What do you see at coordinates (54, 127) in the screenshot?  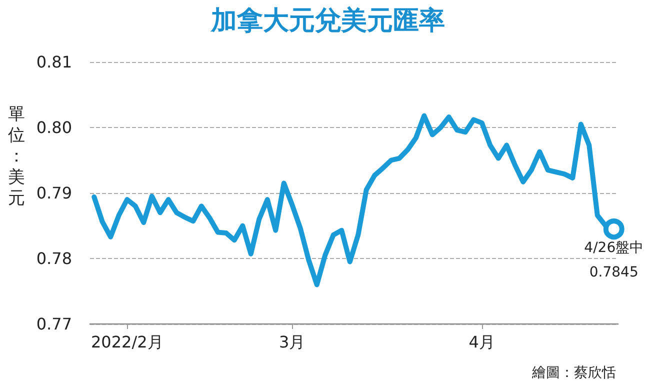 I see `y-tick-label: 0.80` at bounding box center [54, 127].